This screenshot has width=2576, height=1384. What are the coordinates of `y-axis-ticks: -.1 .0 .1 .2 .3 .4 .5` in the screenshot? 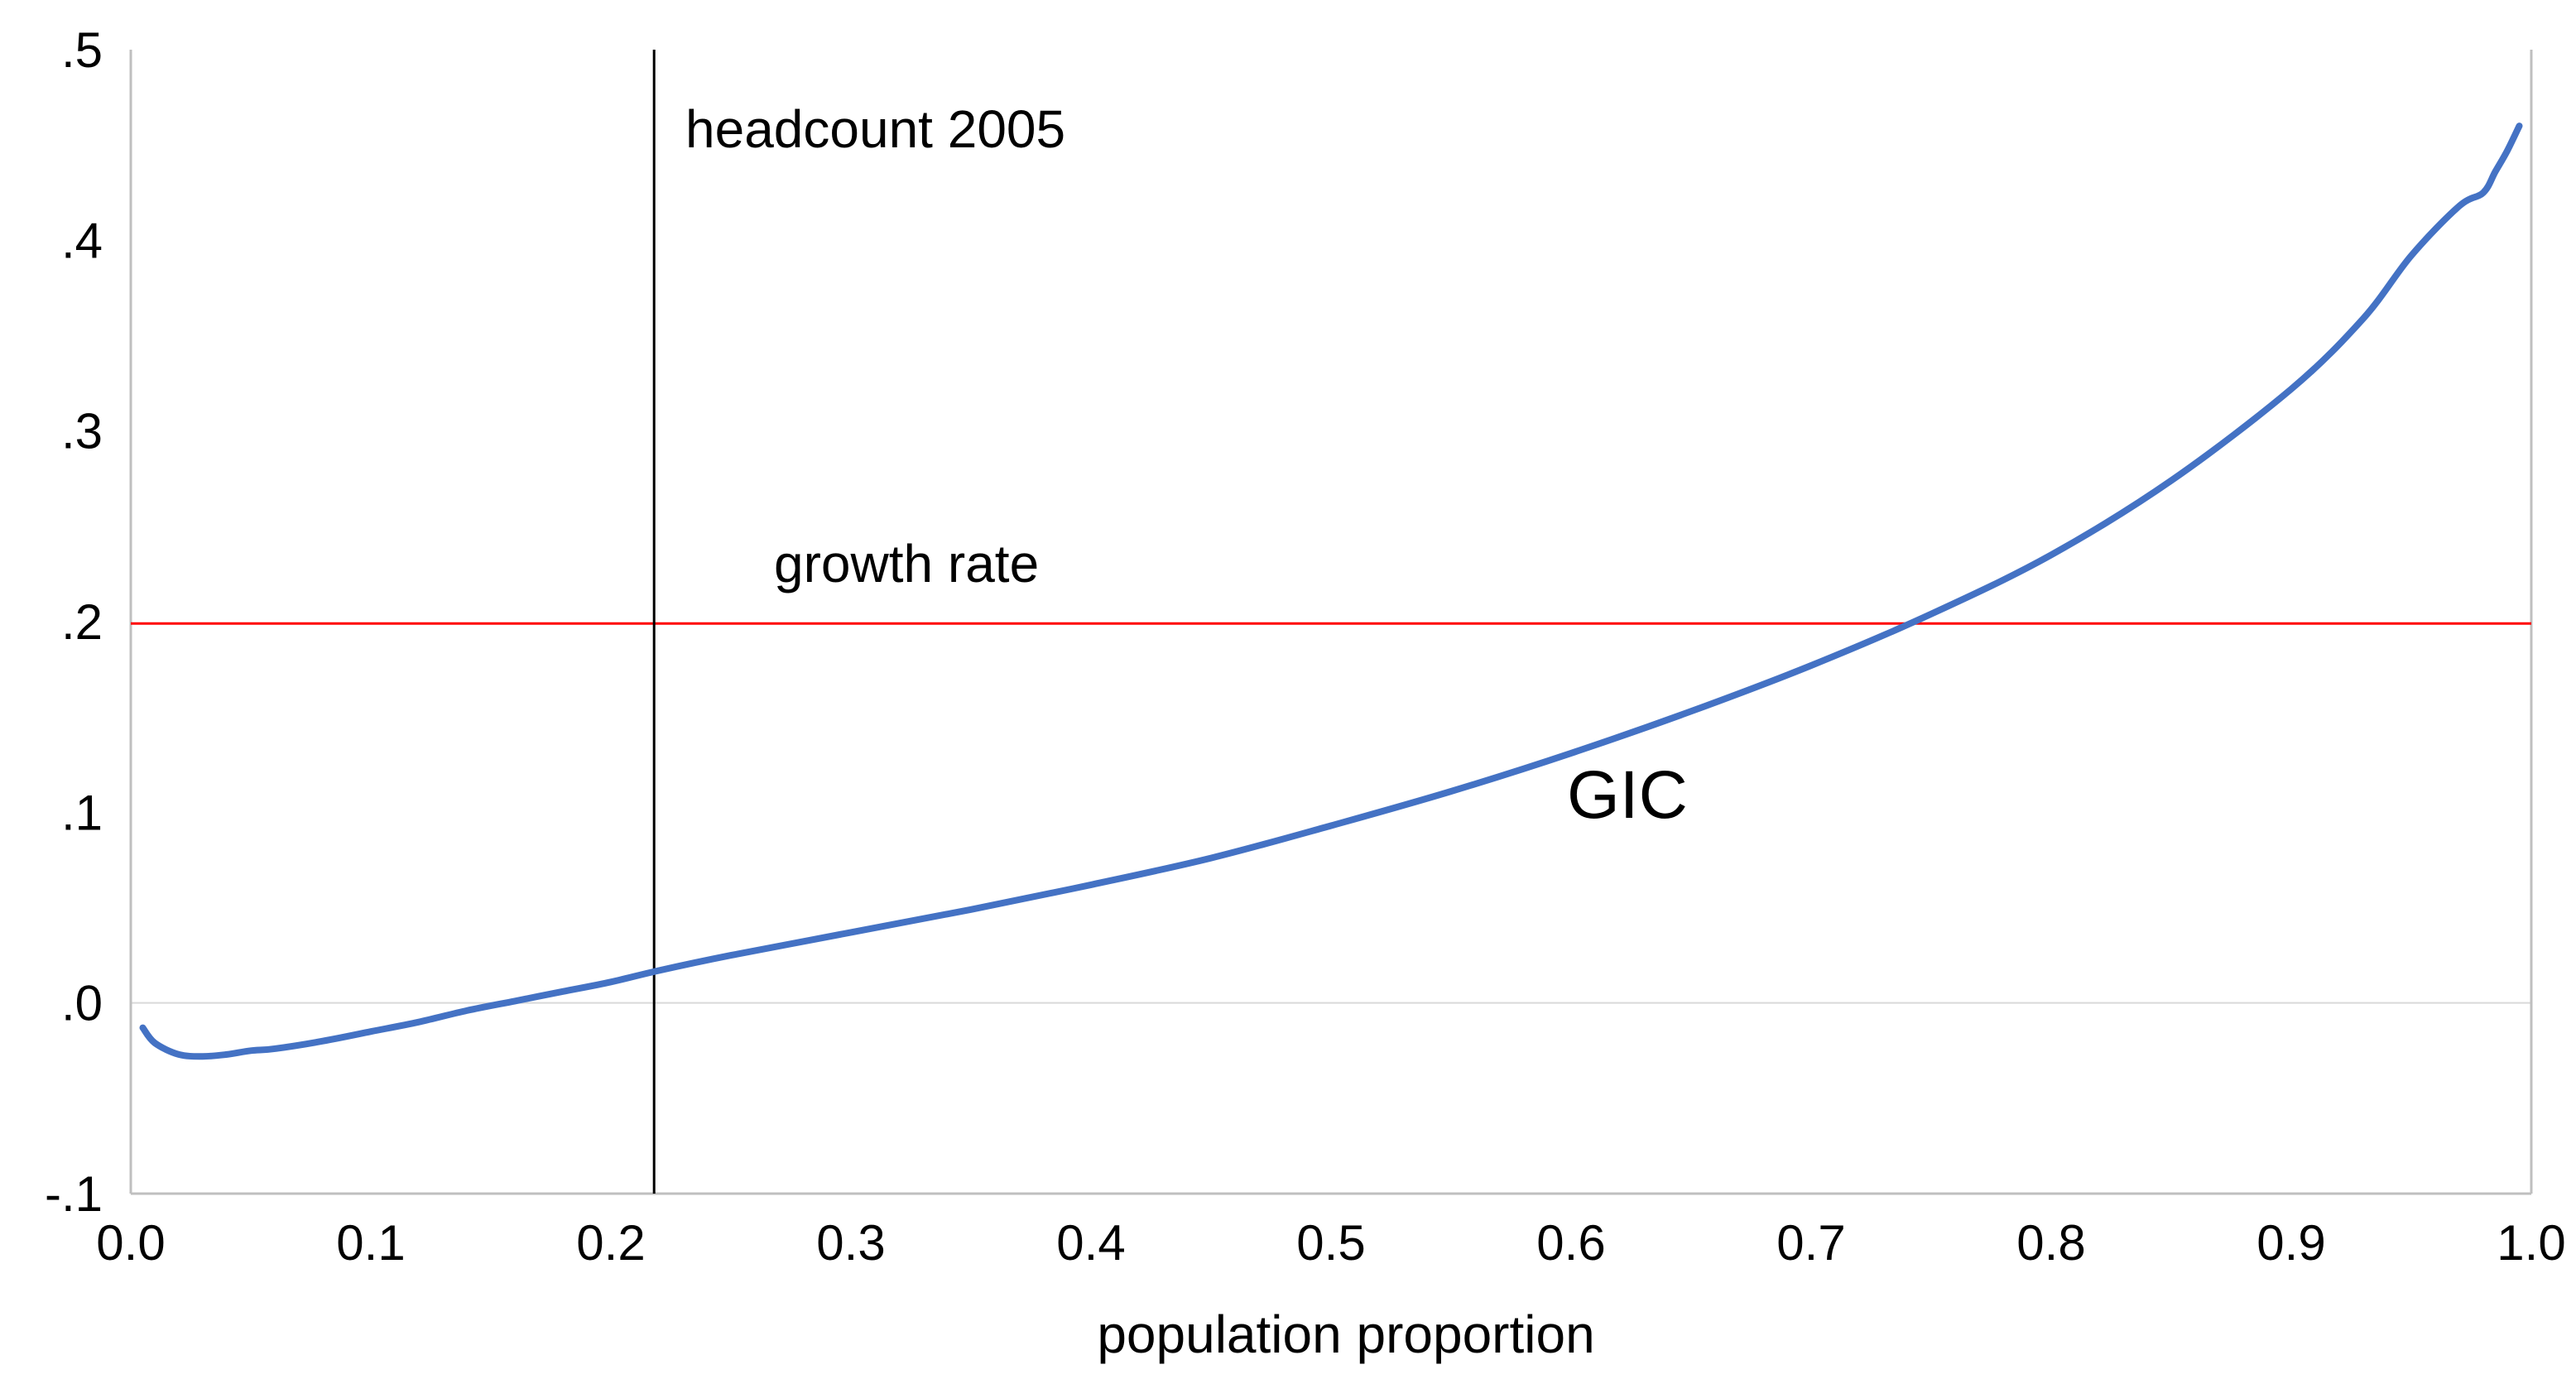 It's located at (74, 622).